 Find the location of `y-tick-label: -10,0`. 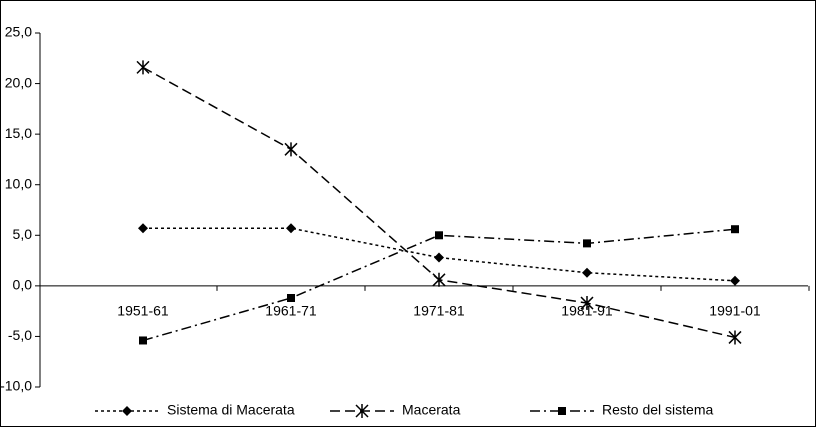

y-tick-label: -10,0 is located at coordinates (16, 386).